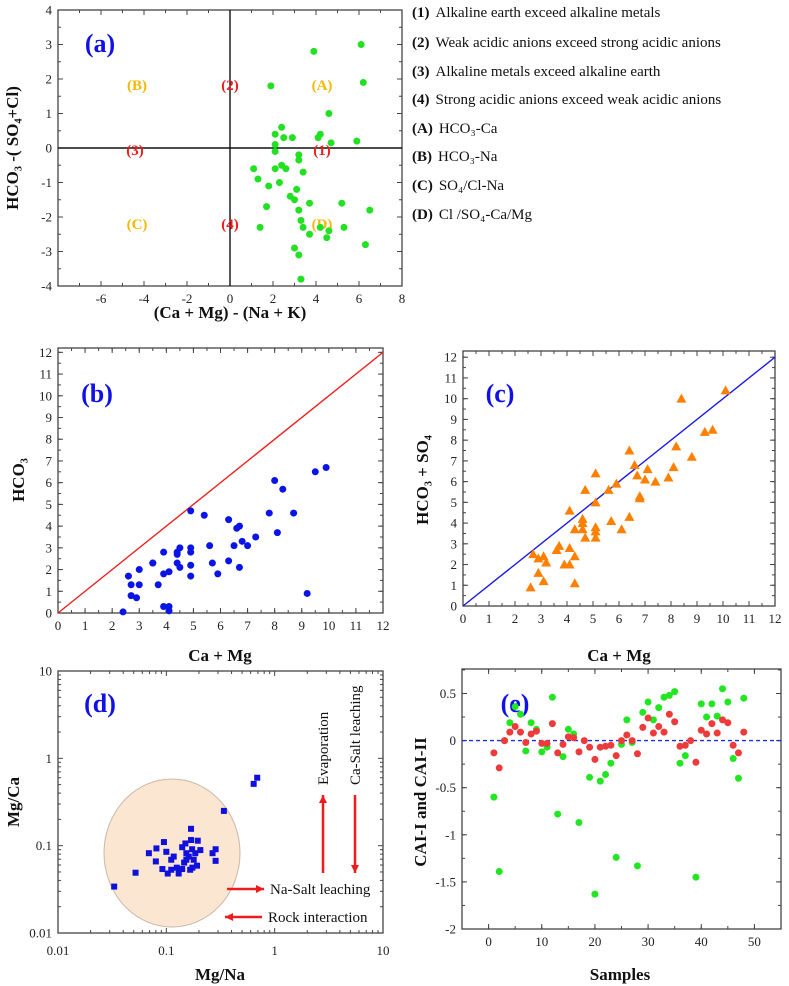 The height and width of the screenshot is (986, 789). Describe the element at coordinates (468, 129) in the screenshot. I see `legend-text: HCO₃-Ca` at that location.